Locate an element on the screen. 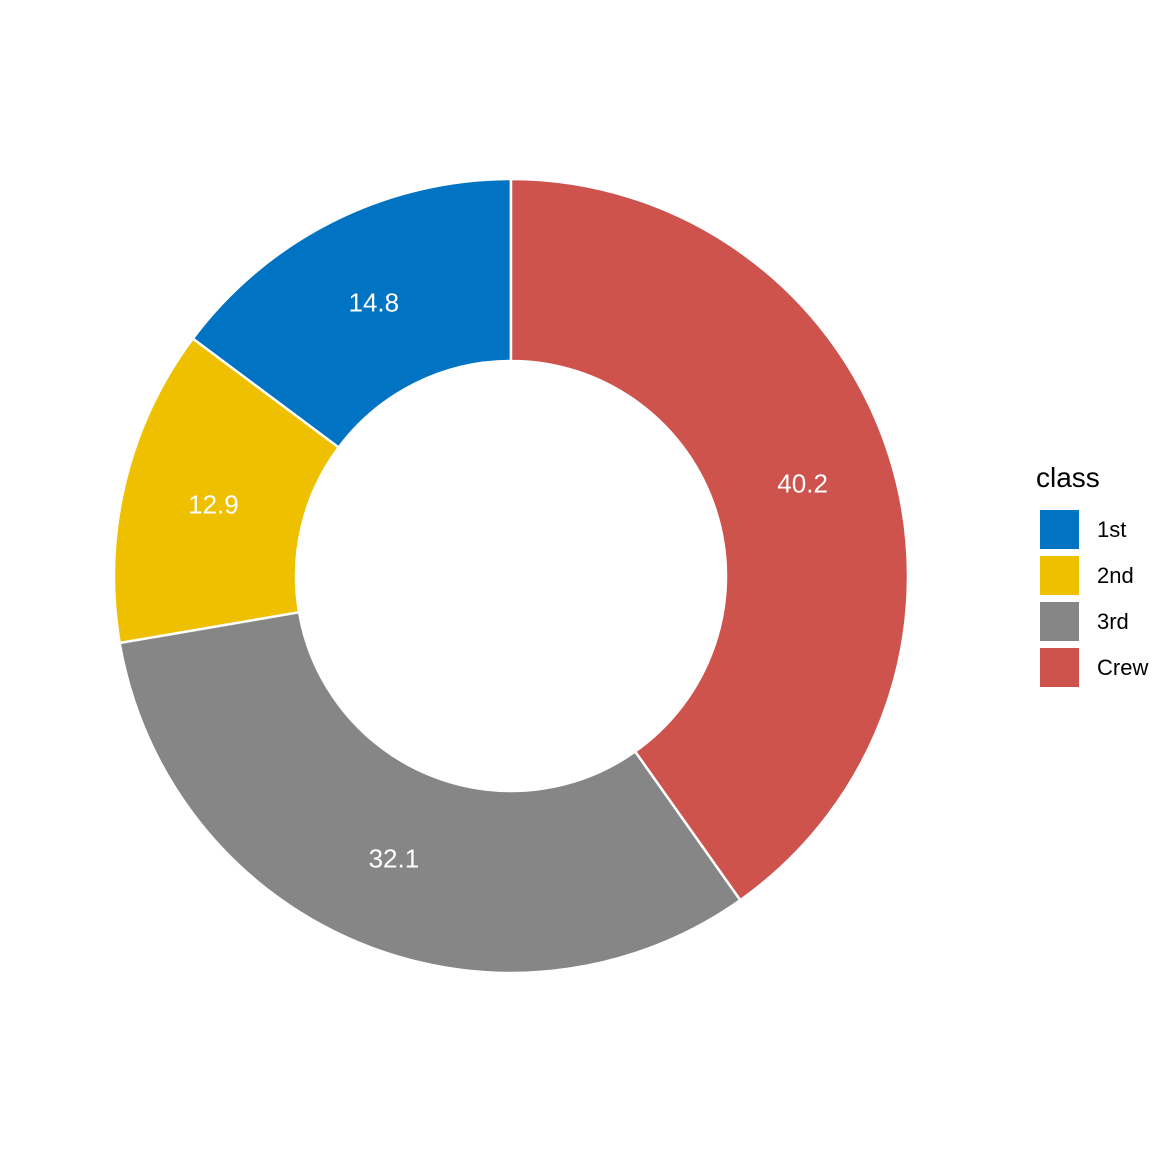 Image resolution: width=1152 pixels, height=1152 pixels. slice-2nd is located at coordinates (226, 490).